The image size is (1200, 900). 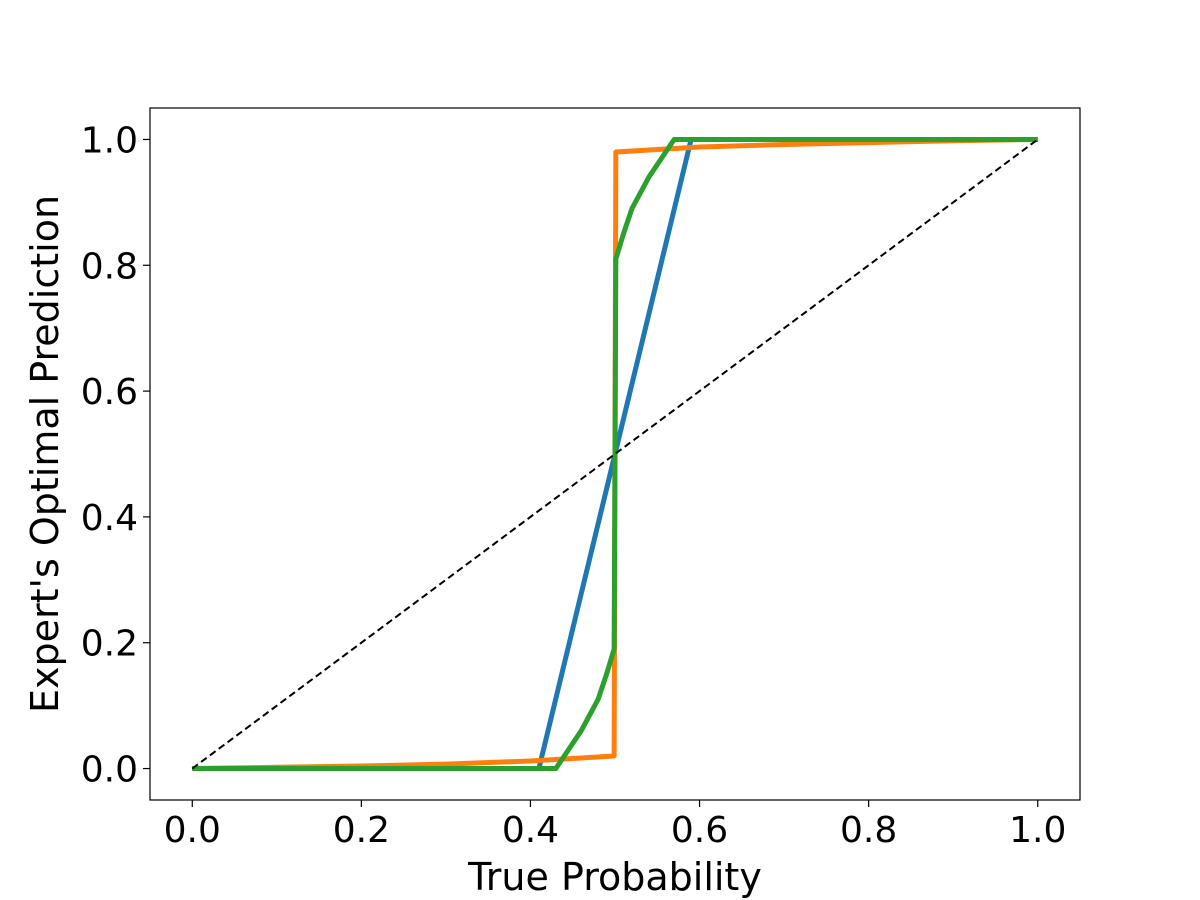 What do you see at coordinates (699, 830) in the screenshot?
I see `x-tick-label: 0.6` at bounding box center [699, 830].